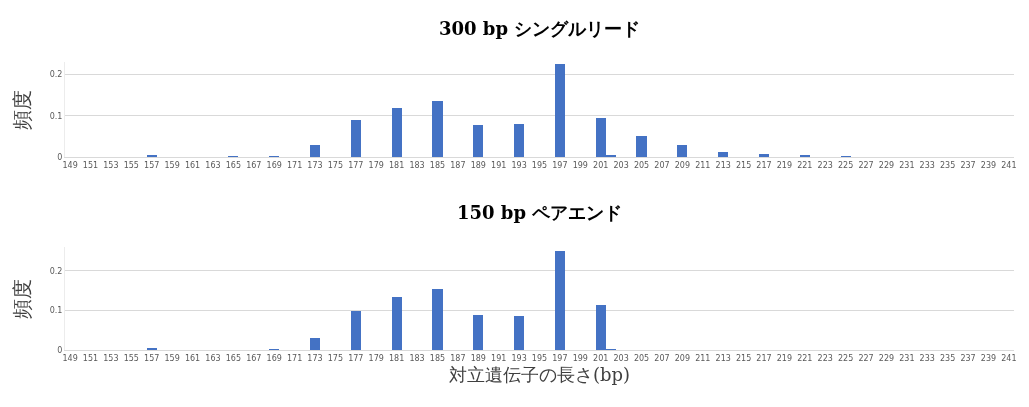  I want to click on x-tick-label: 201, so click(601, 165).